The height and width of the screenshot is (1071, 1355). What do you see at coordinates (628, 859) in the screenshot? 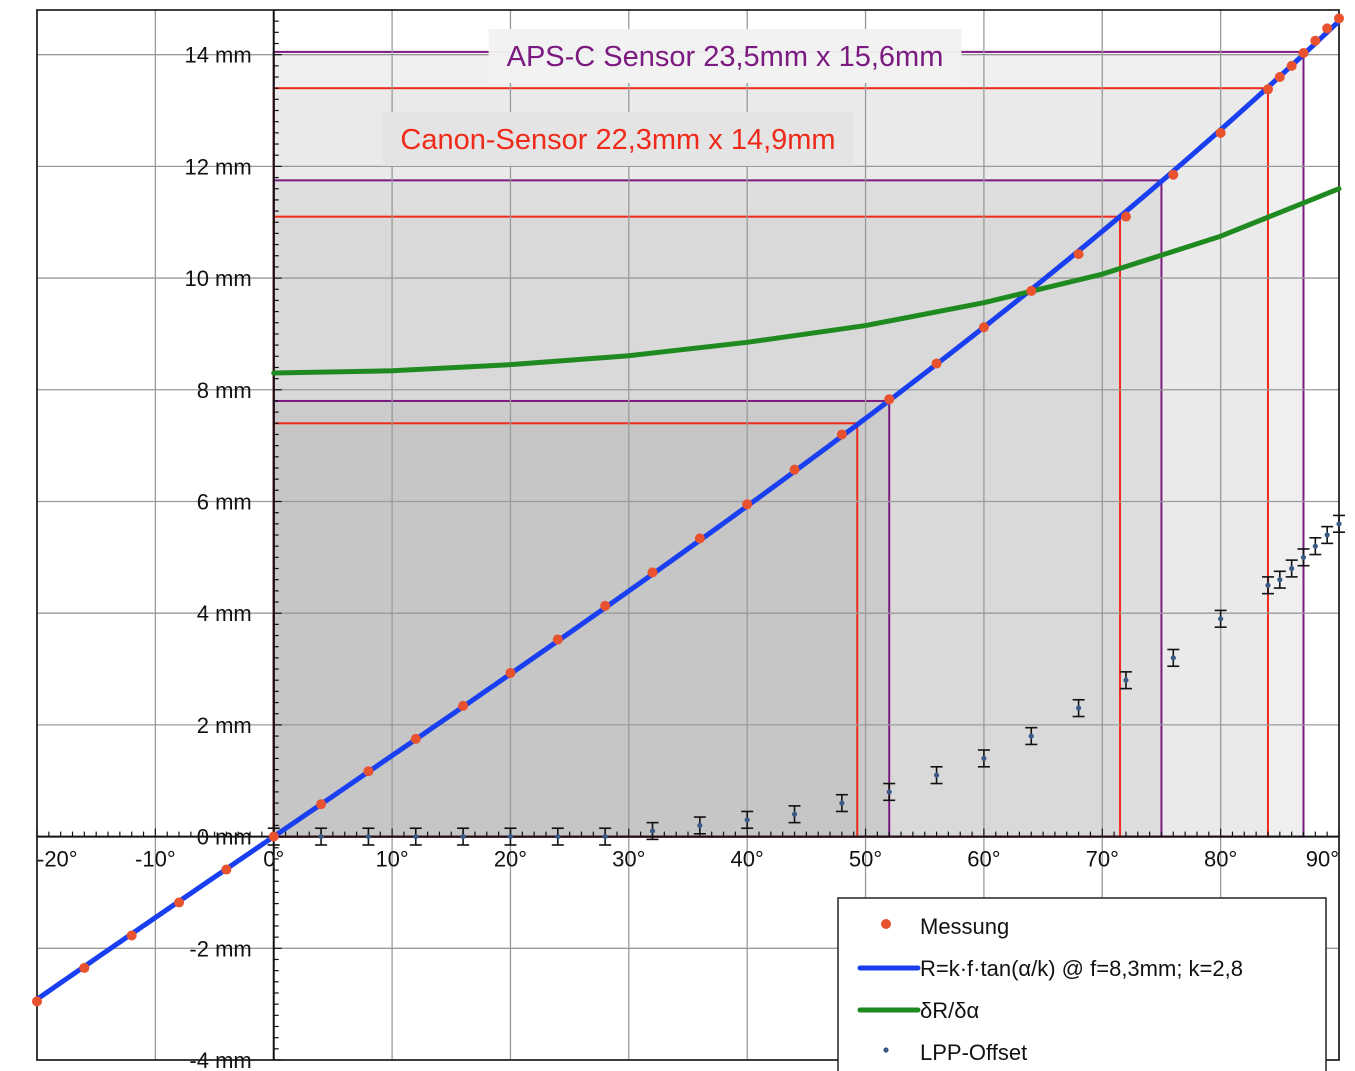
I see `x-tick-label-5: 30°` at bounding box center [628, 859].